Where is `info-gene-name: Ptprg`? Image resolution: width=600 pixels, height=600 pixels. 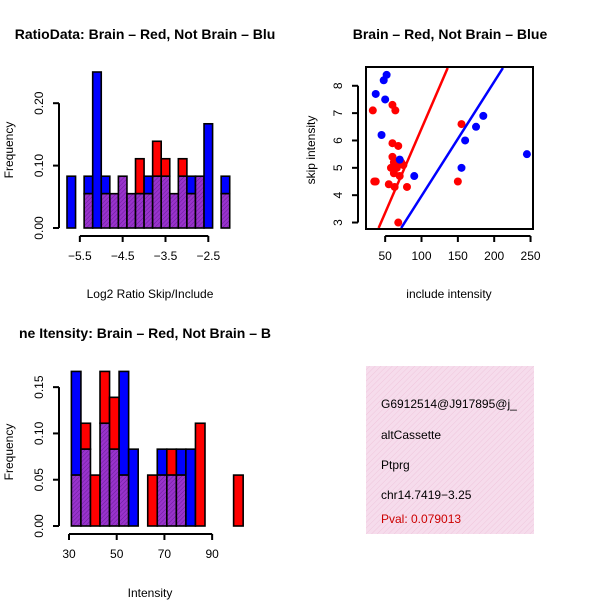 info-gene-name: Ptprg is located at coordinates (395, 465).